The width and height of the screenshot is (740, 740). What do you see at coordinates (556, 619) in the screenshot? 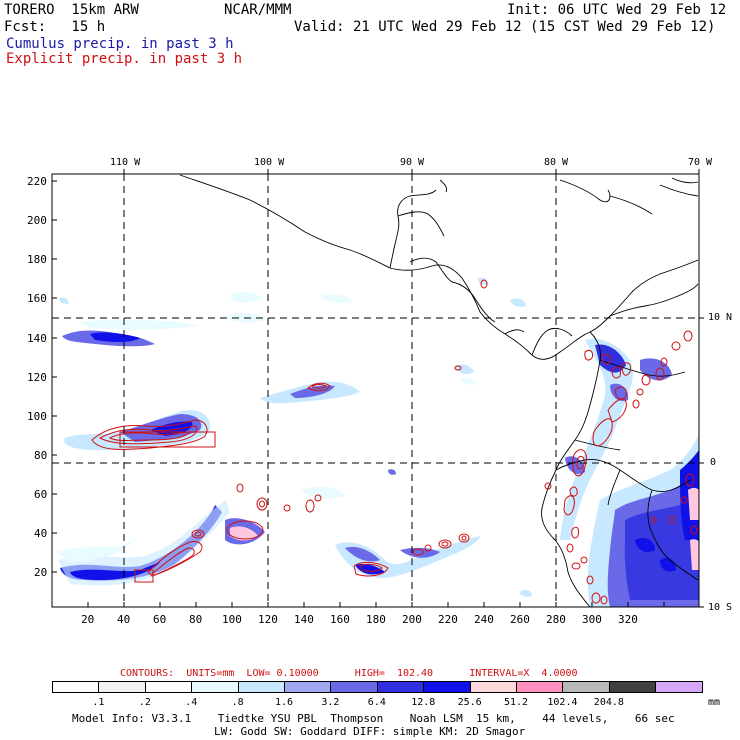
I see `x-tick-label: 280` at bounding box center [556, 619].